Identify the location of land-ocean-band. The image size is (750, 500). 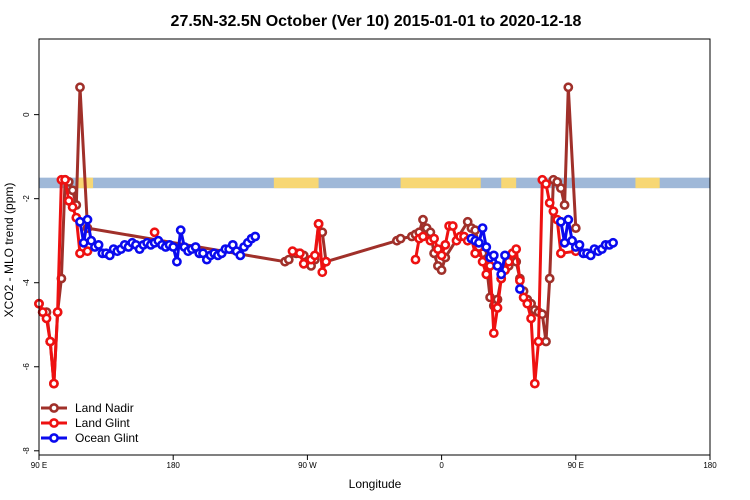
(374, 183).